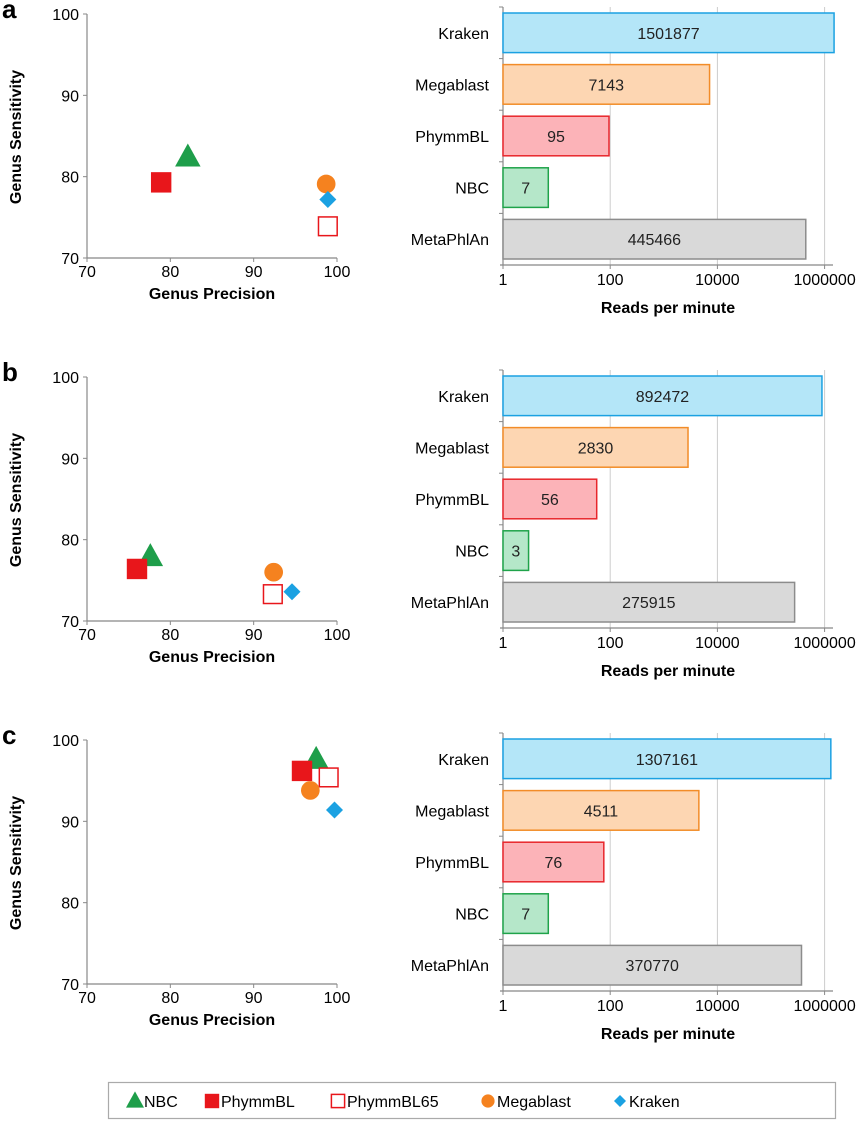 The height and width of the screenshot is (1131, 864). Describe the element at coordinates (450, 966) in the screenshot. I see `category-label: MetaPhlAn` at that location.